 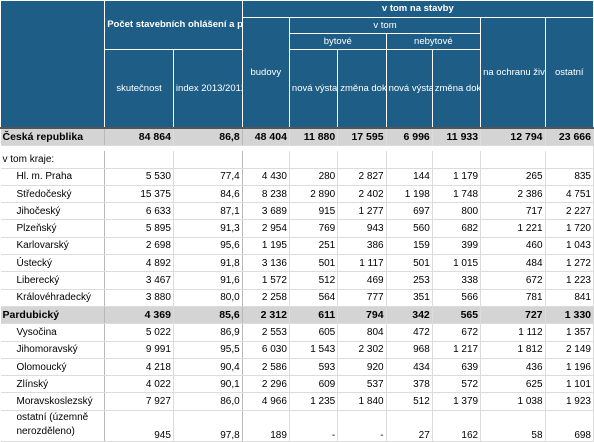 I want to click on table-cell: 159, so click(x=409, y=246).